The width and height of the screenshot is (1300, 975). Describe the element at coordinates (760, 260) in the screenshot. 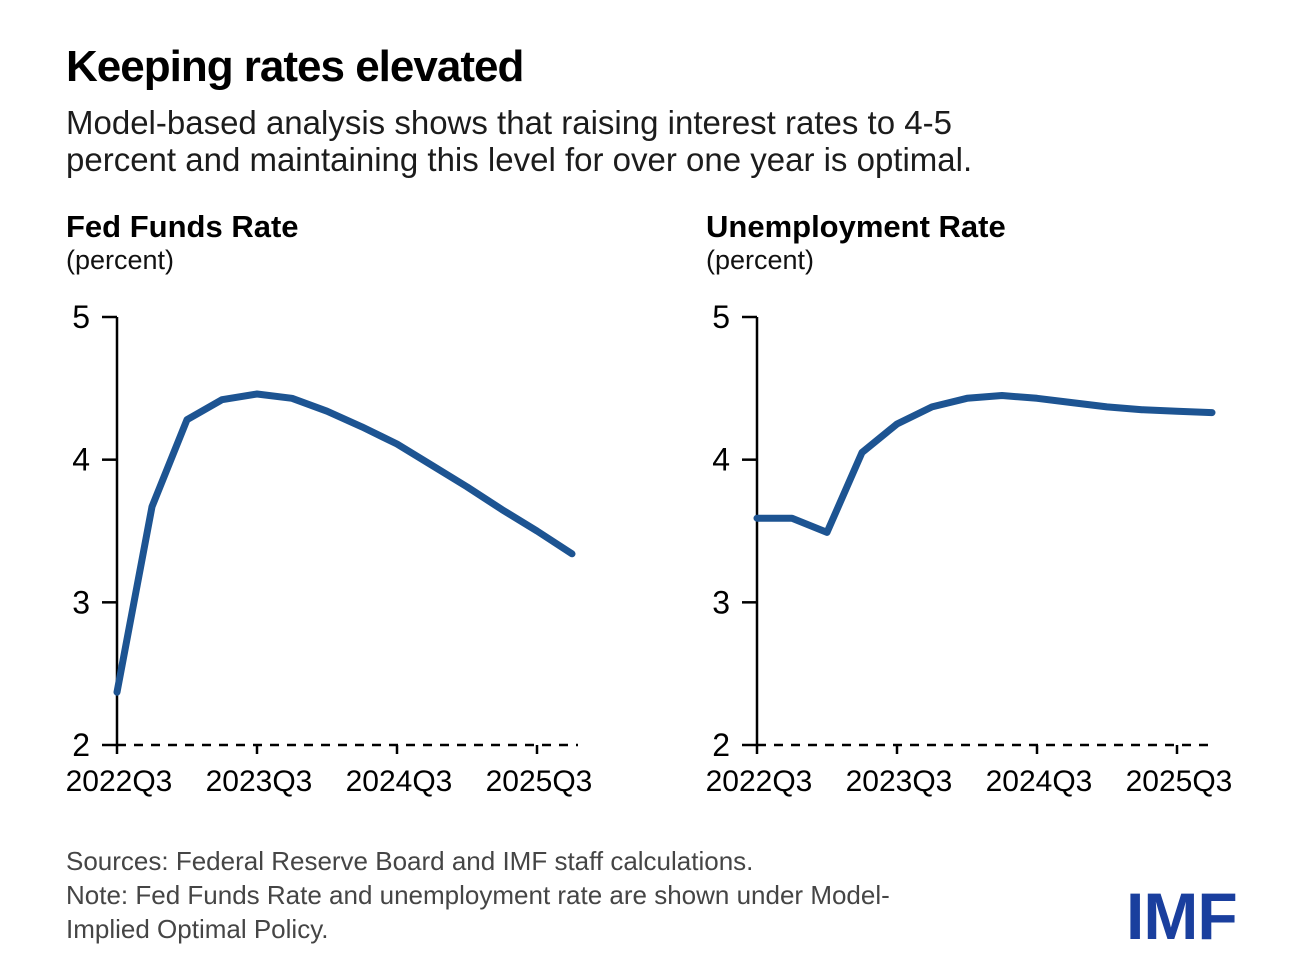

I see `right-chart-unit-label: (percent)` at that location.